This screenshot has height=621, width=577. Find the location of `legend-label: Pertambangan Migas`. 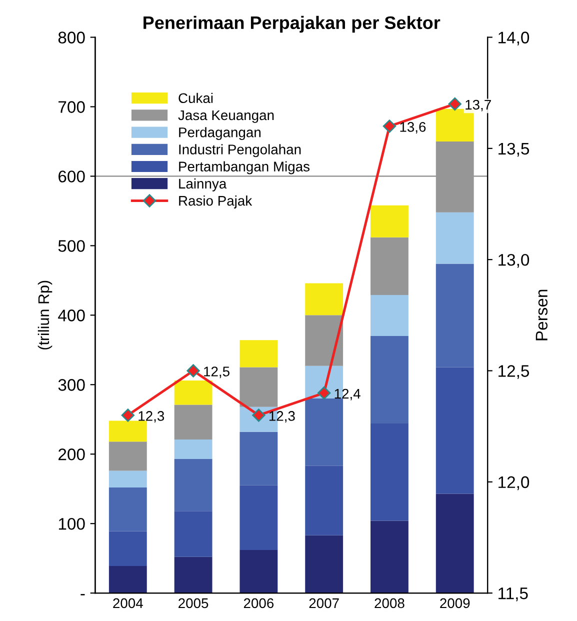

legend-label: Pertambangan Migas is located at coordinates (244, 167).